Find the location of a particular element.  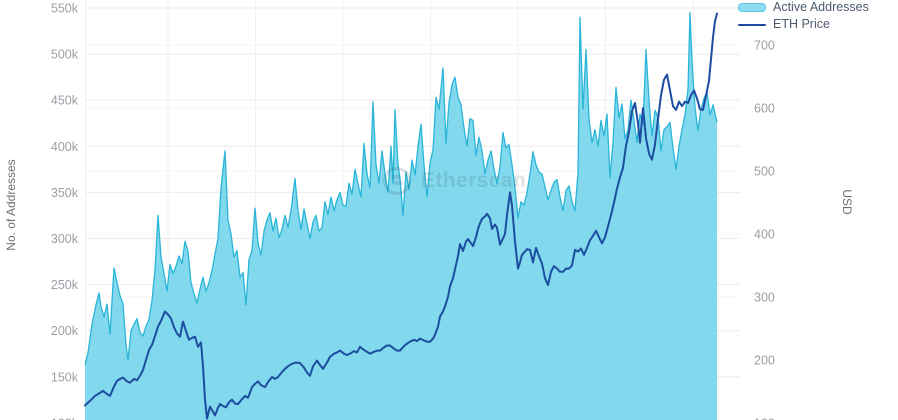

y-axis-tick-left: 150k is located at coordinates (65, 377).